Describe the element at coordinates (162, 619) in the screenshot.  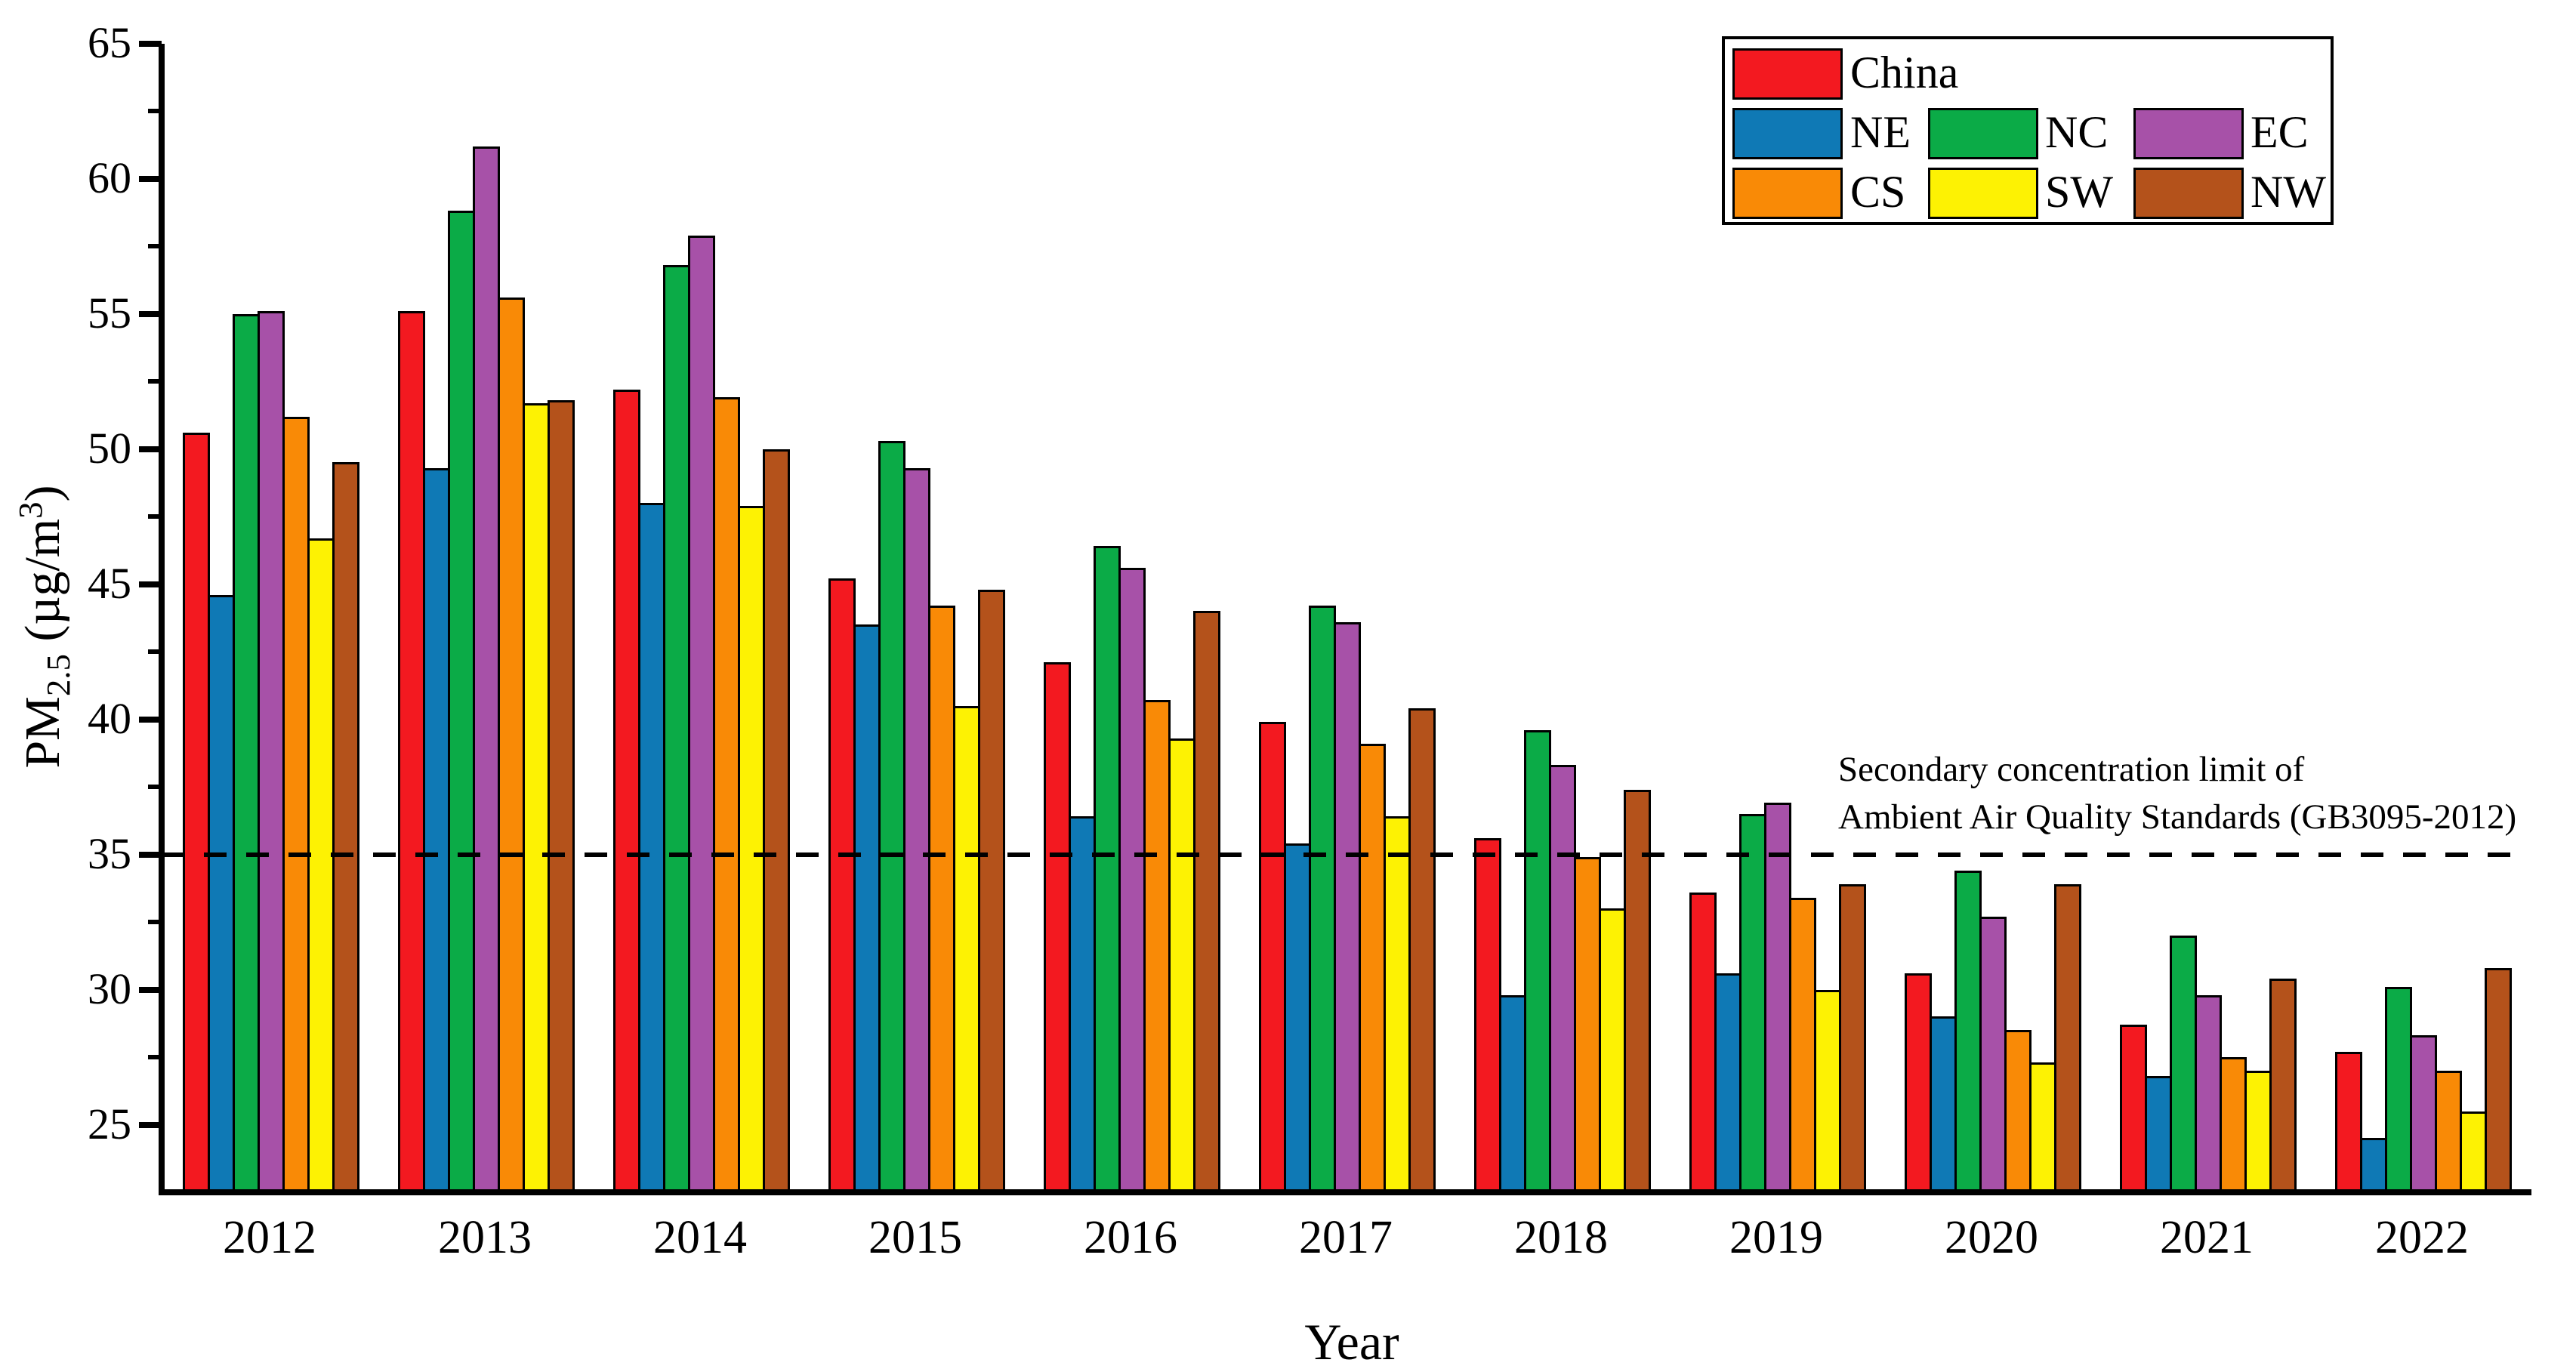
I see `y-axis-line` at that location.